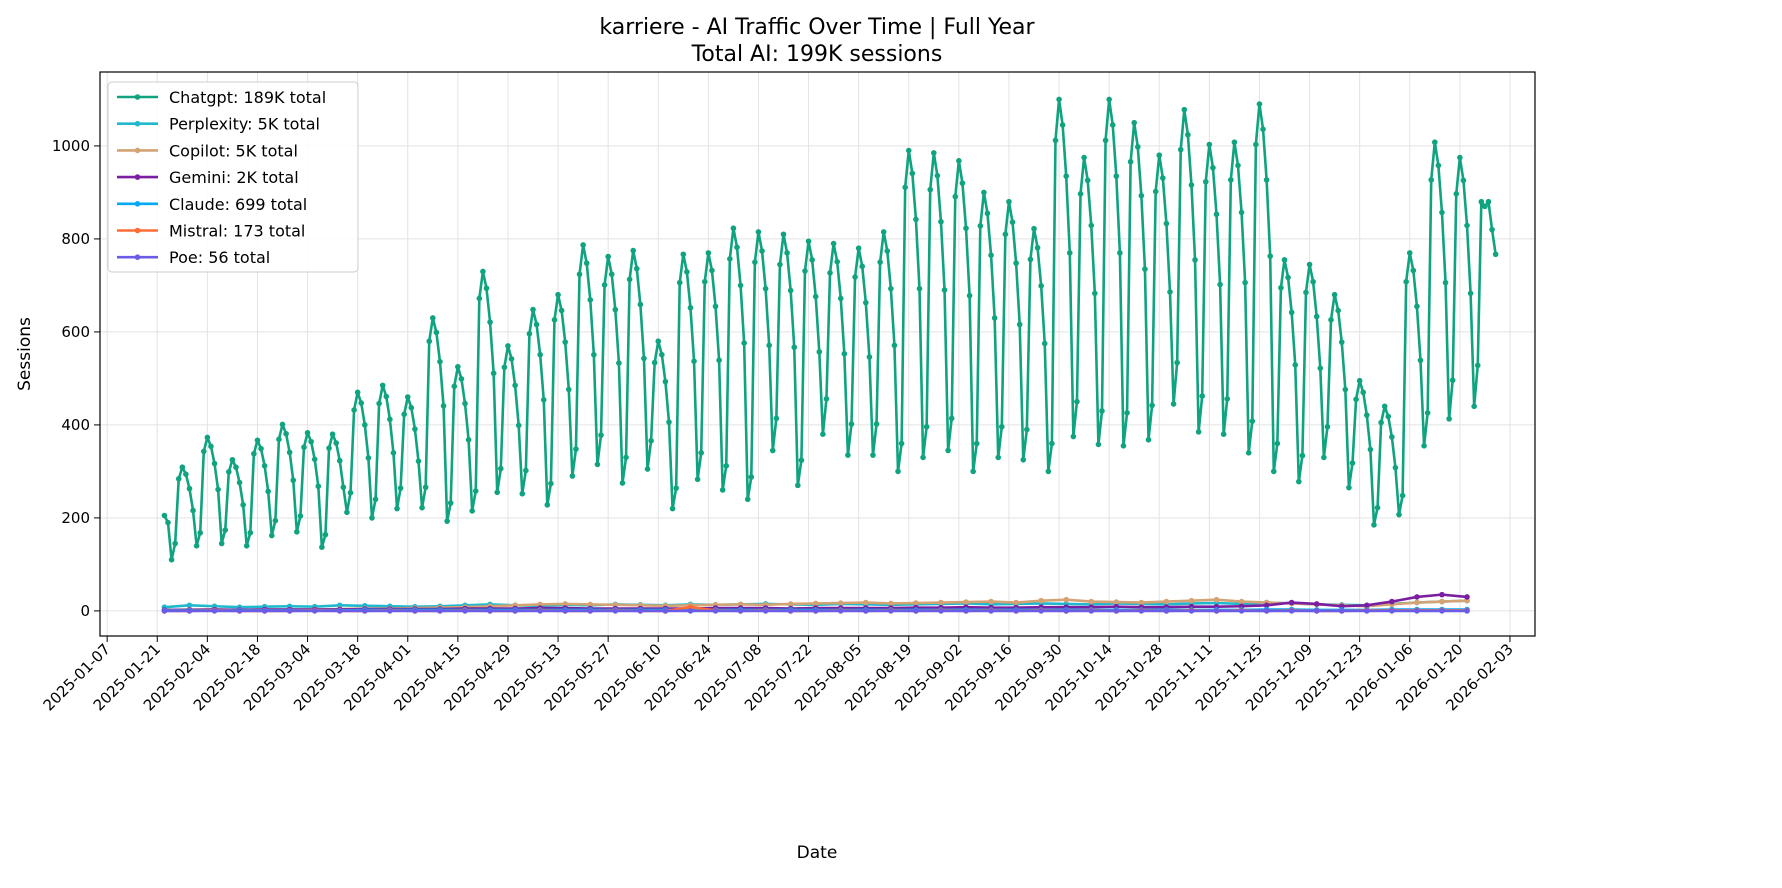  I want to click on legend-label: Chatgpt: 189K total, so click(247, 97).